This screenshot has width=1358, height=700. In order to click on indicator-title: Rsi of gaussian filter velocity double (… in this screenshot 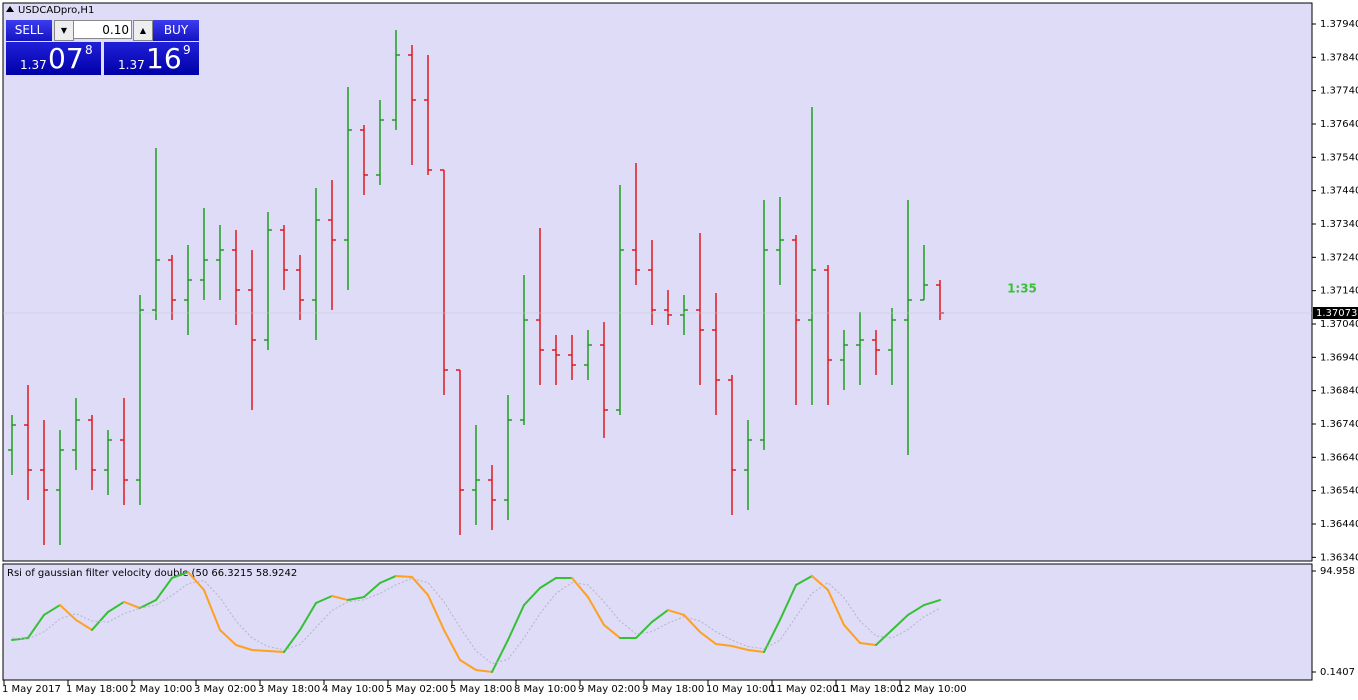, I will do `click(152, 573)`.